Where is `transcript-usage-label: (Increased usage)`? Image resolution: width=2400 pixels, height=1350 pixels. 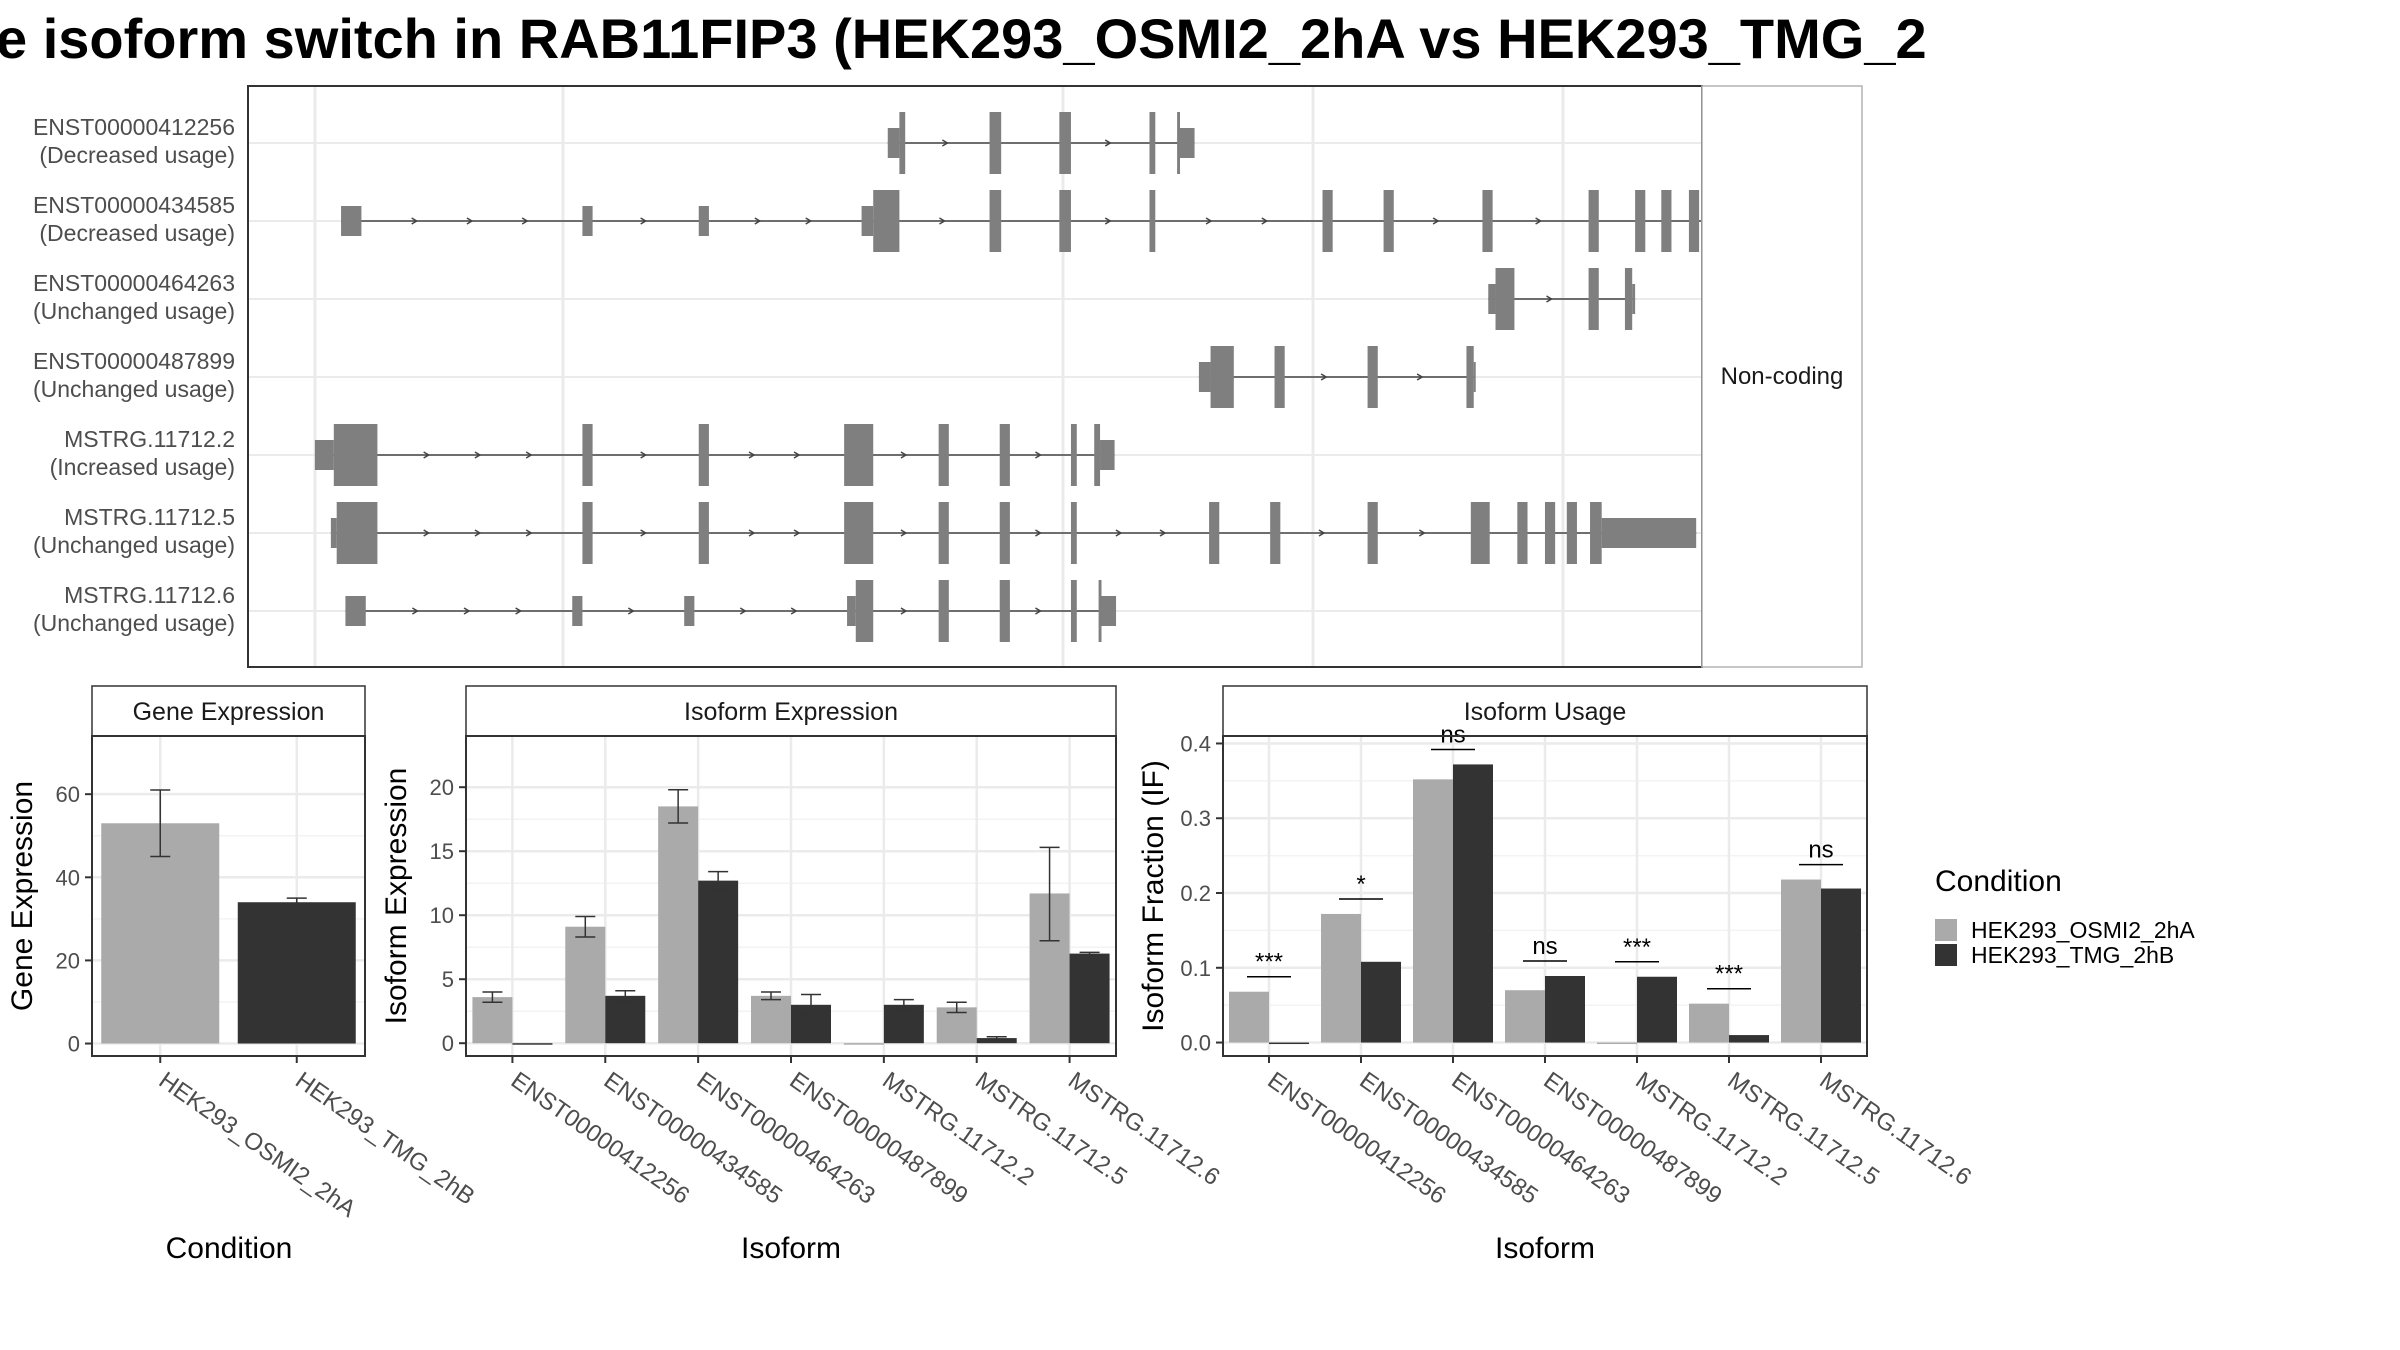
transcript-usage-label: (Increased usage) is located at coordinates (142, 467).